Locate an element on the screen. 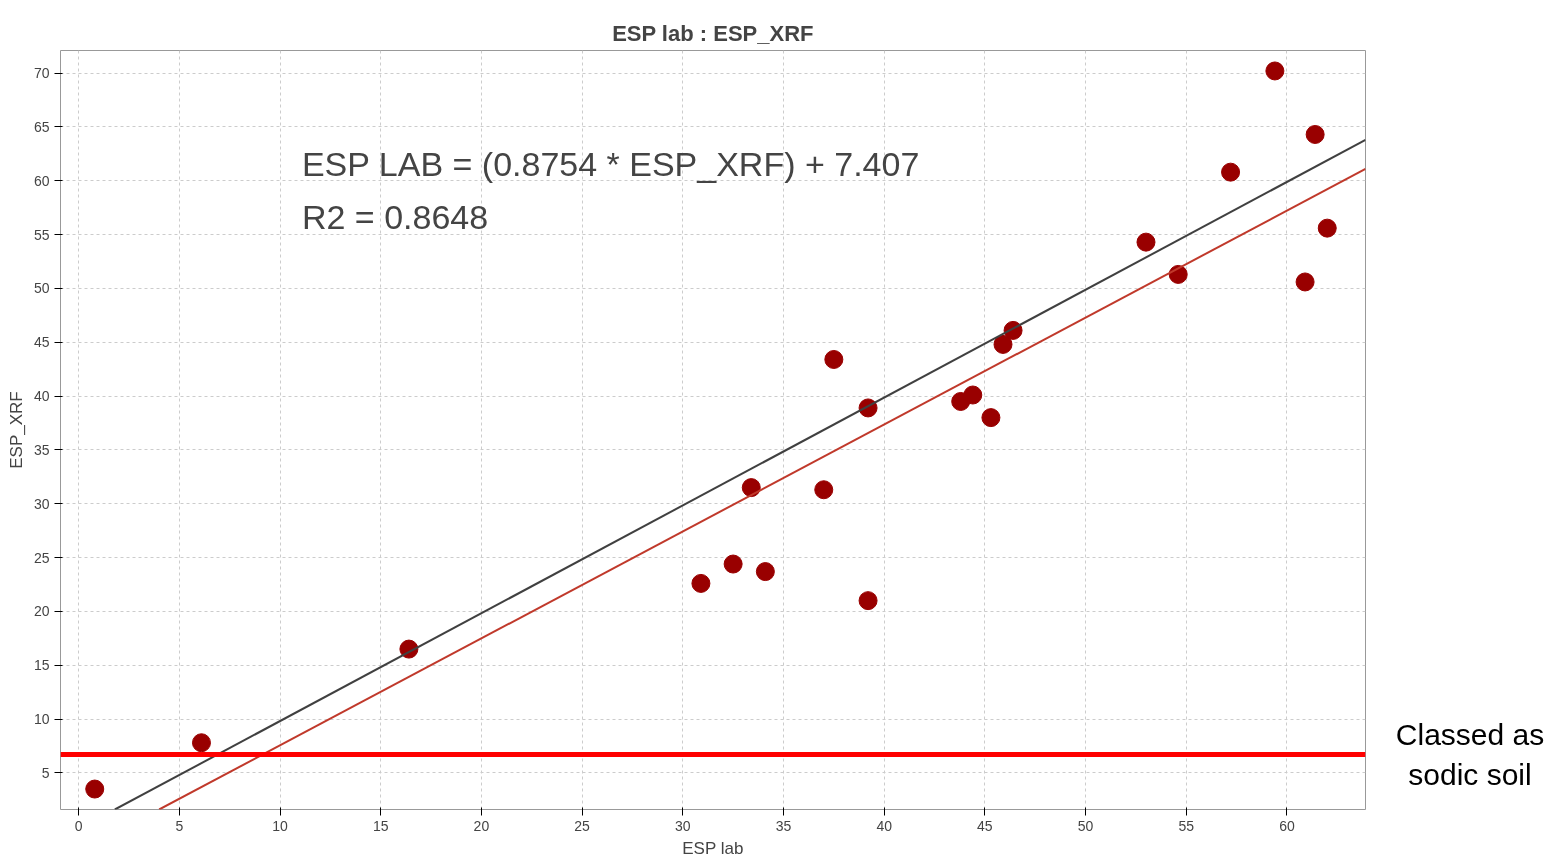  x-tick-label: 10 is located at coordinates (280, 825).